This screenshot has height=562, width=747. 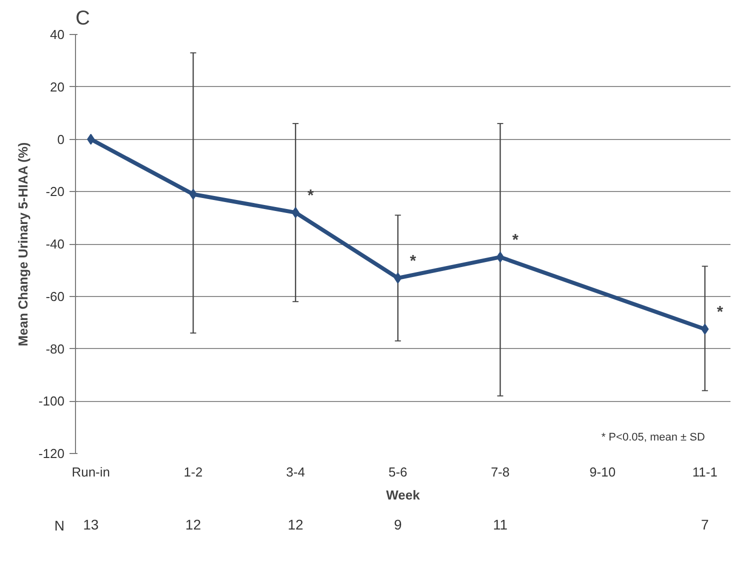 What do you see at coordinates (55, 192) in the screenshot?
I see `y-tick-label: -20` at bounding box center [55, 192].